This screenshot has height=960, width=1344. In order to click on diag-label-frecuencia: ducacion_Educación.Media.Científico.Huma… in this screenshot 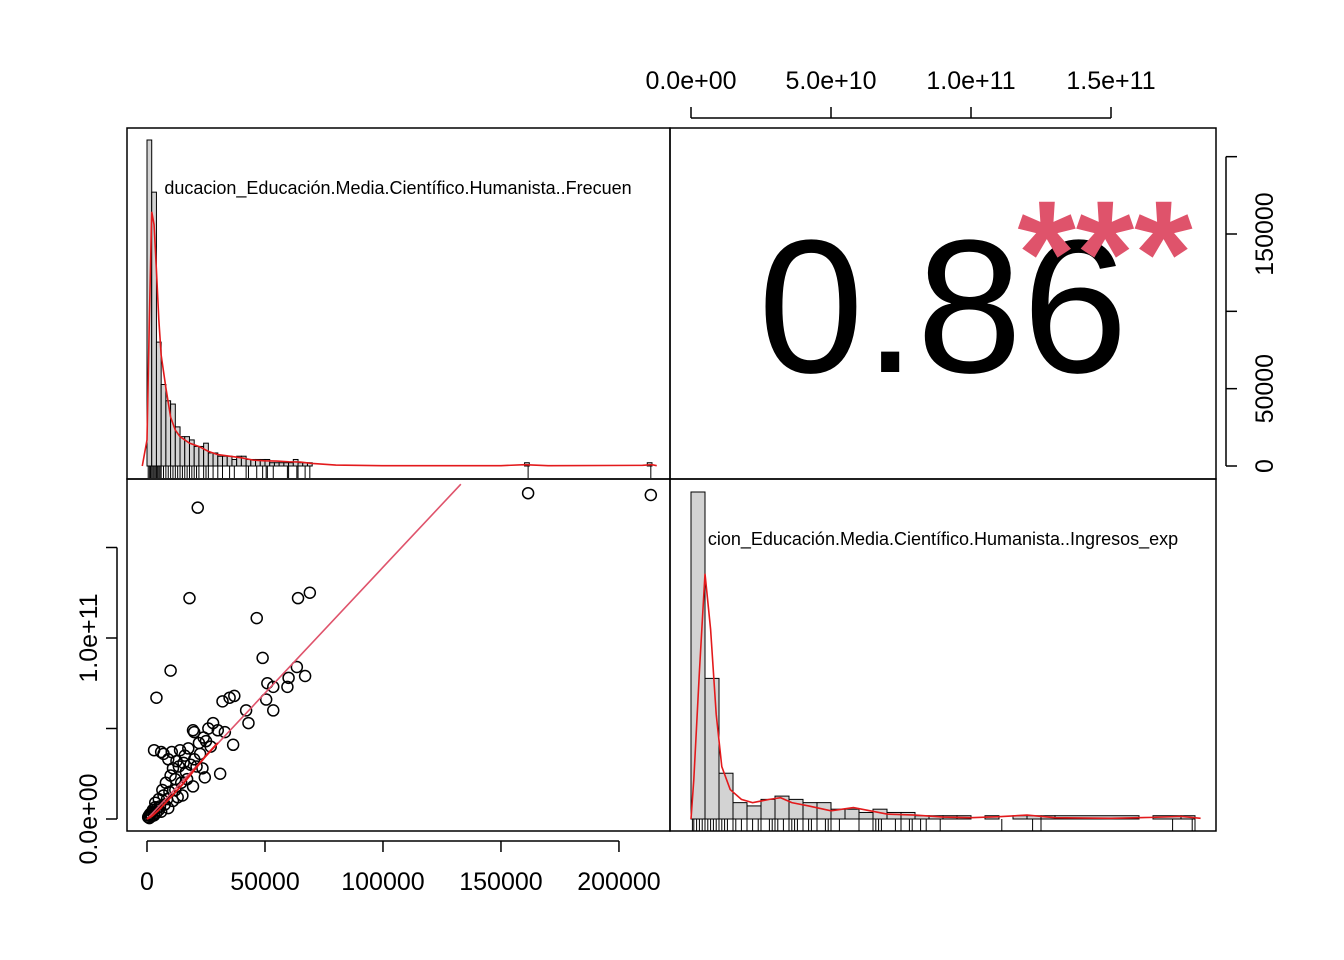, I will do `click(397, 188)`.